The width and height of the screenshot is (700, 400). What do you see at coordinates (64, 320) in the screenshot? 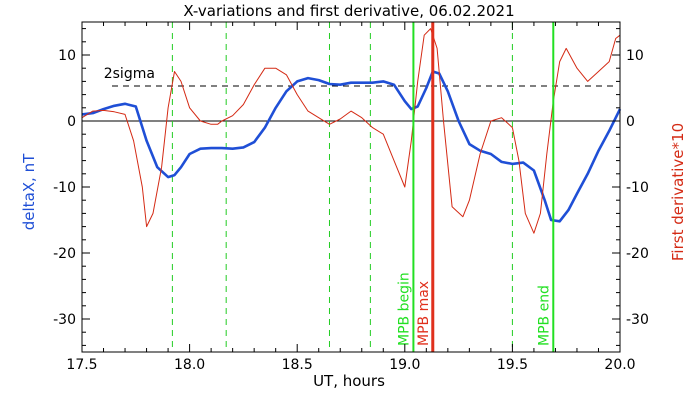
I see `y-tick-label-left: -30` at bounding box center [64, 320].